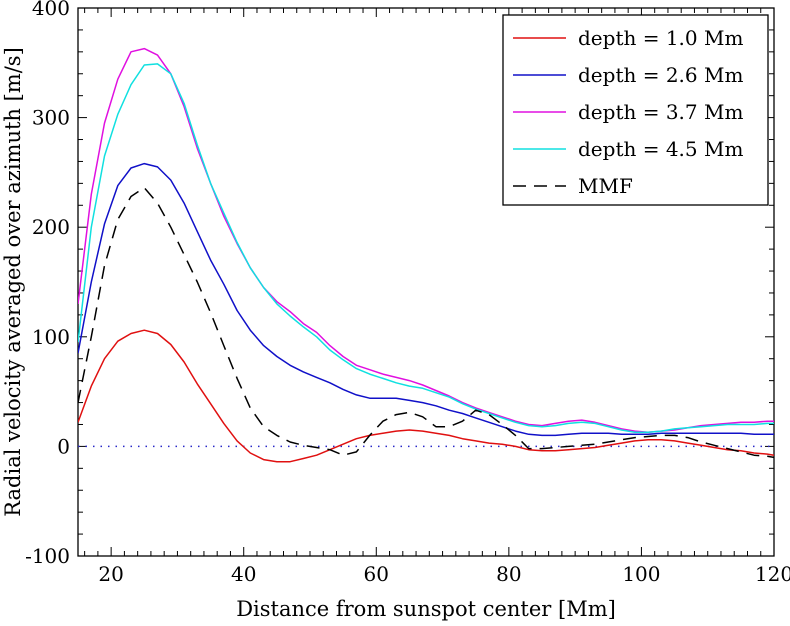  I want to click on y-tick-labels: -100 0 100 200 300 400, so click(47, 284).